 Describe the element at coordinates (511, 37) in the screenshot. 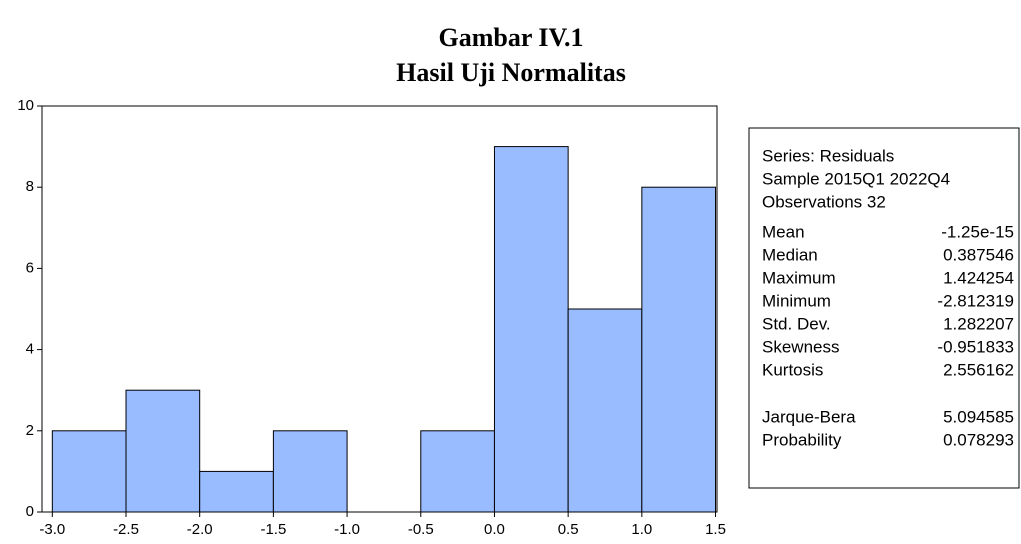

I see `chart-title: Gambar IV.1` at that location.